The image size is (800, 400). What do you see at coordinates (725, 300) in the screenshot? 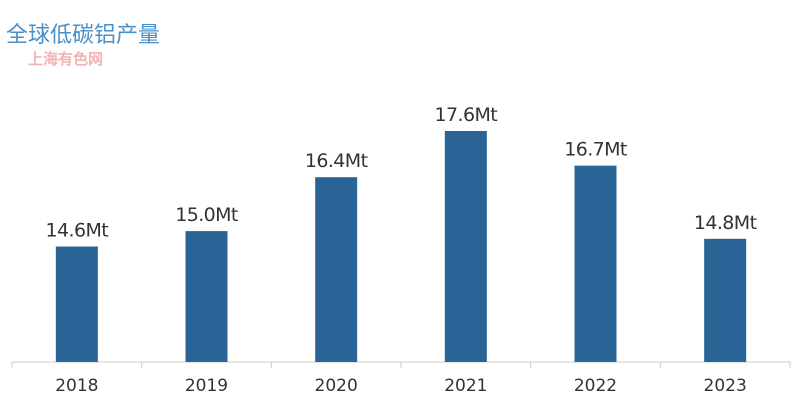
I see `bar-2023` at bounding box center [725, 300].